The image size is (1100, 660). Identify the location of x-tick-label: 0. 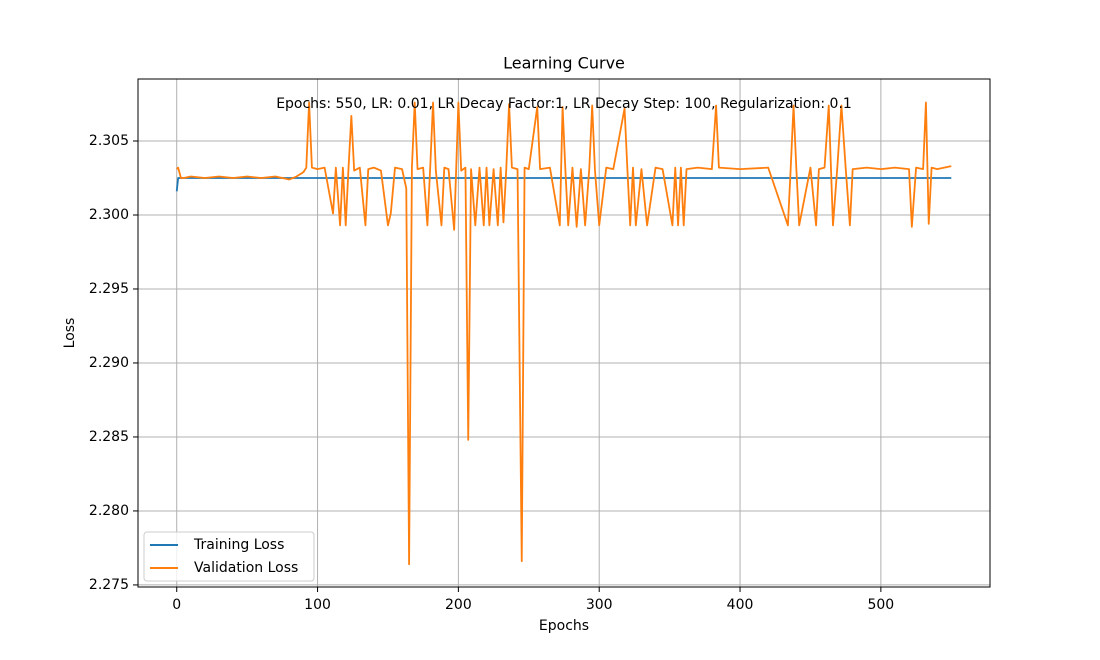
(176, 605).